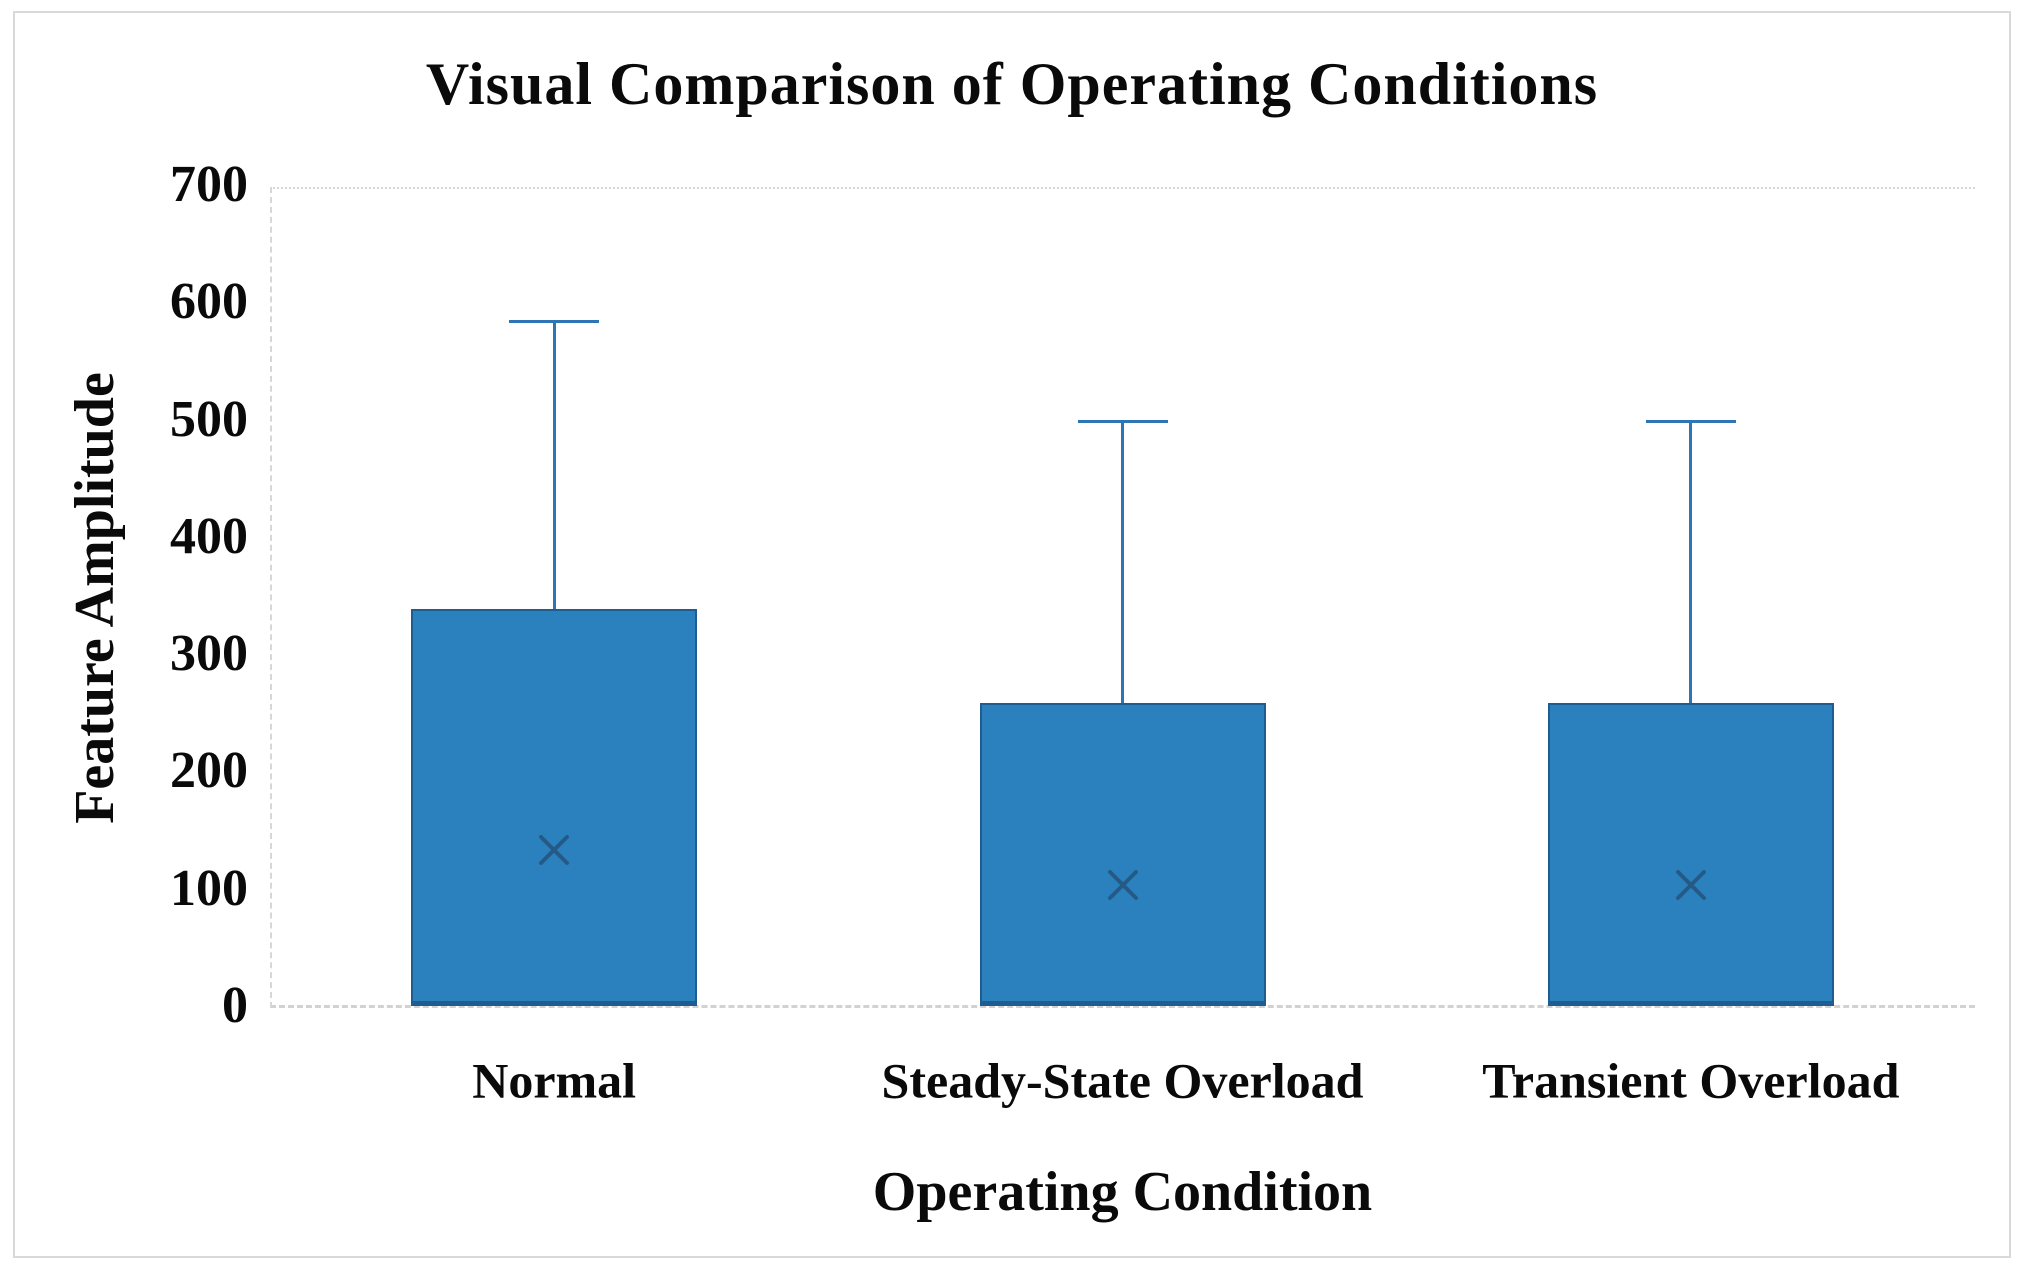 This screenshot has height=1271, width=2024. Describe the element at coordinates (1122, 1080) in the screenshot. I see `category-label: Steady-State Overload` at that location.